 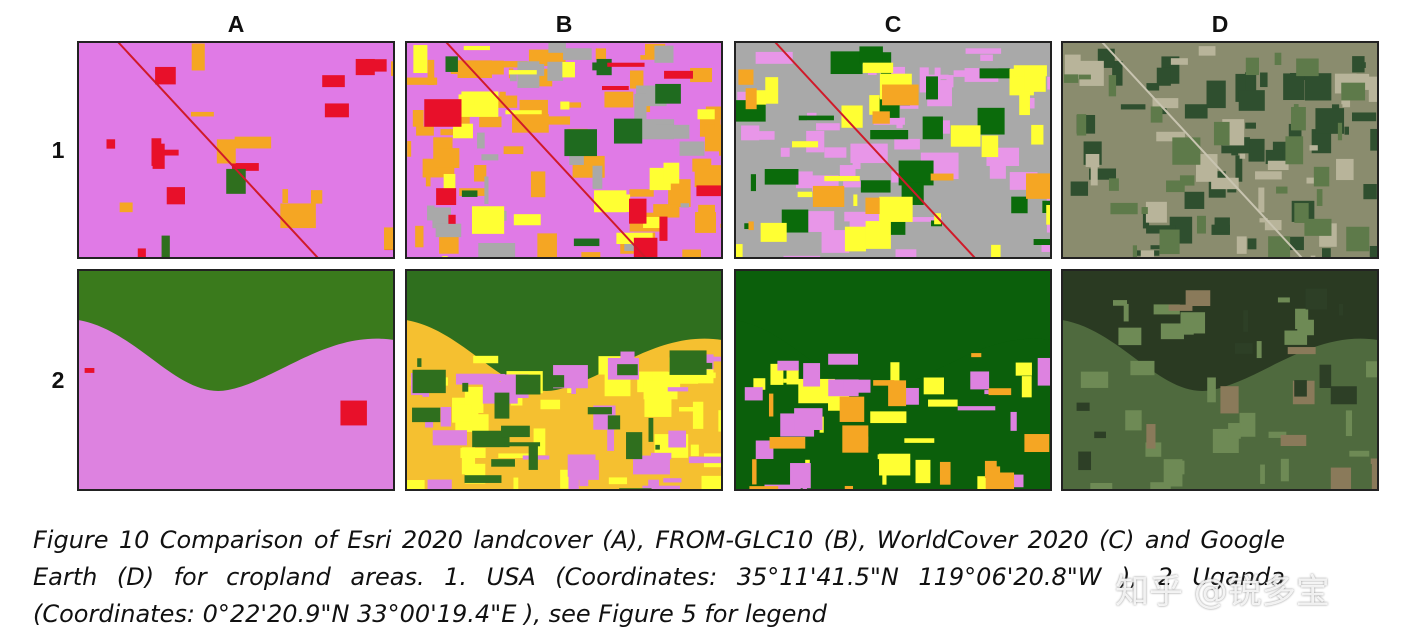 I want to click on panel-bg, so click(x=236, y=150).